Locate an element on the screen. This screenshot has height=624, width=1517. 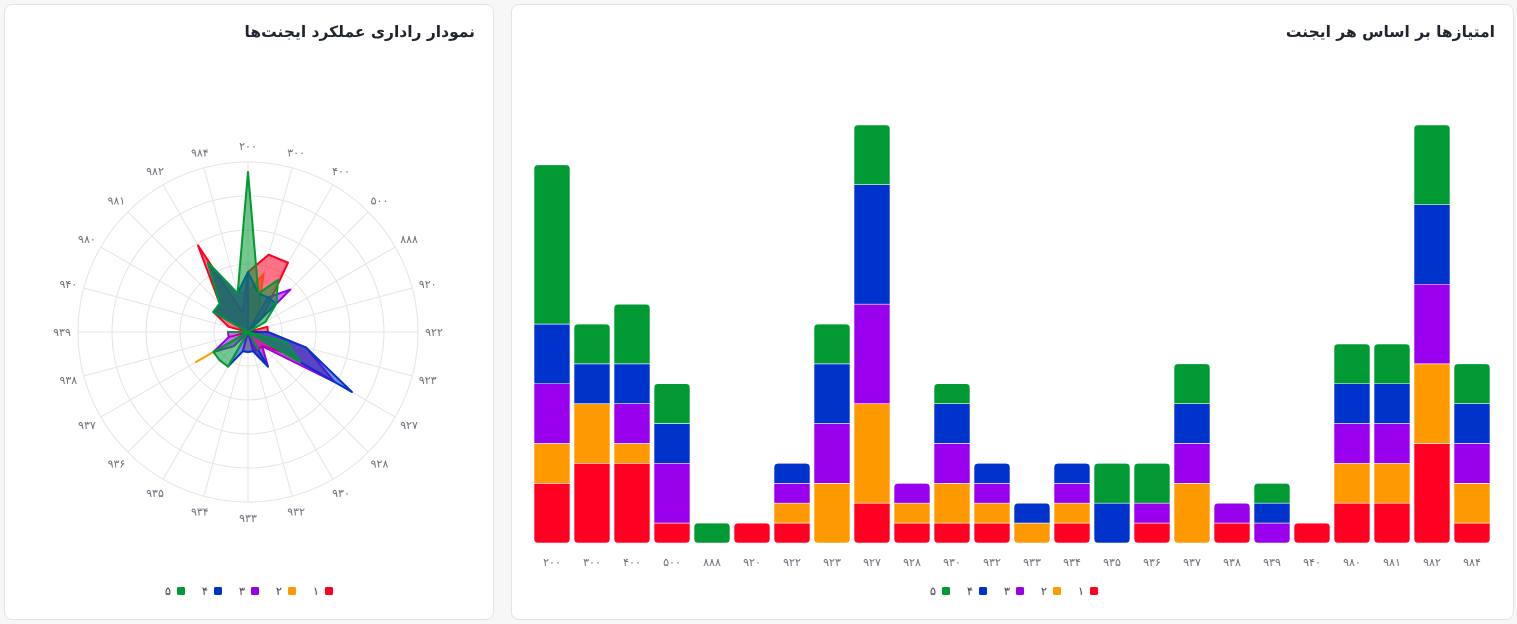
radar-legend-item-3: ۳ is located at coordinates (249, 591).